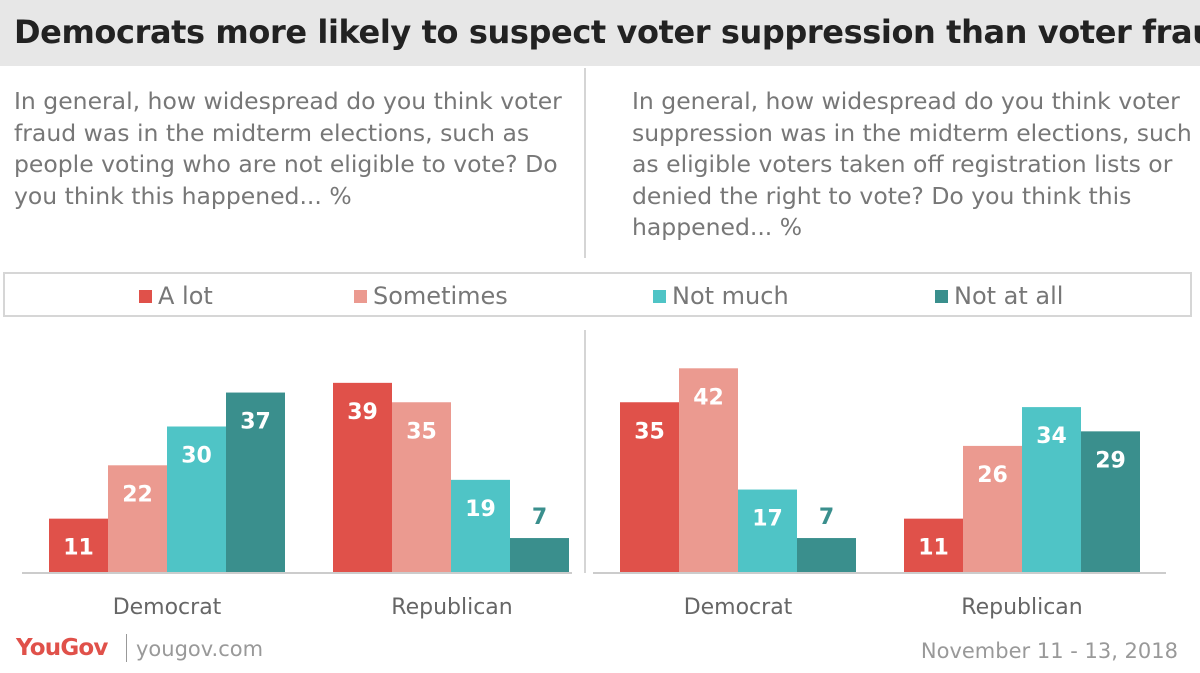  What do you see at coordinates (440, 296) in the screenshot?
I see `legend-label-sometimes: Sometimes` at bounding box center [440, 296].